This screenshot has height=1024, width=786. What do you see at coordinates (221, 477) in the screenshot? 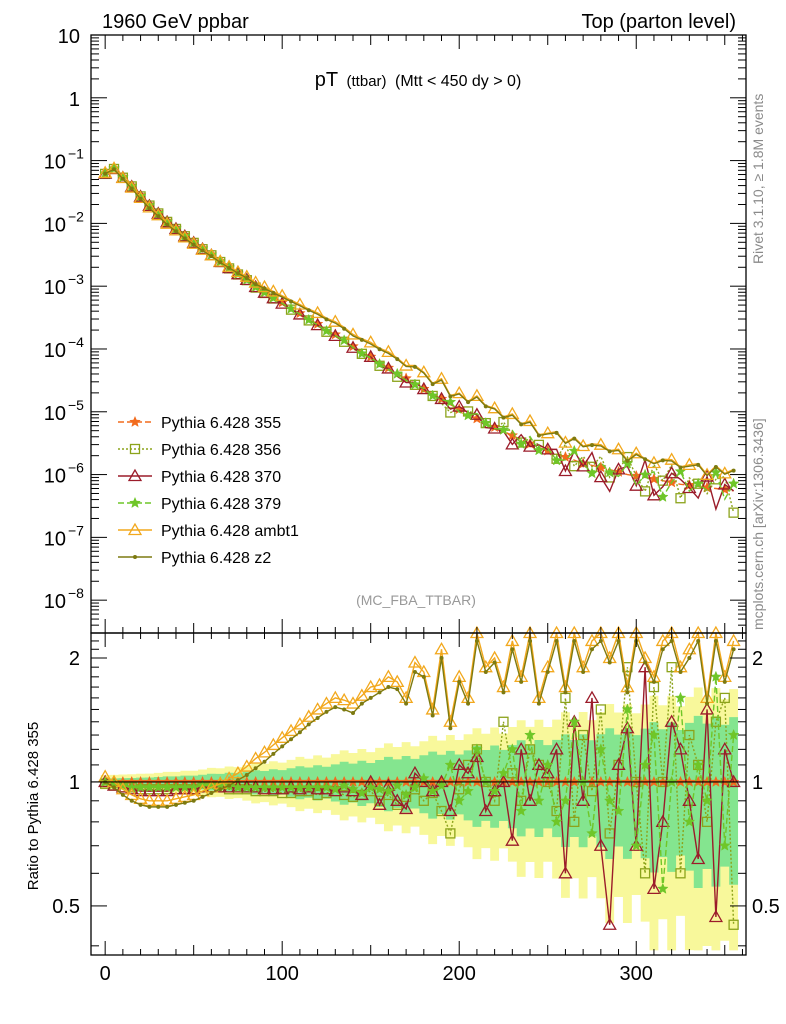
I see `legend-label: Pythia 6.428 370` at bounding box center [221, 477].